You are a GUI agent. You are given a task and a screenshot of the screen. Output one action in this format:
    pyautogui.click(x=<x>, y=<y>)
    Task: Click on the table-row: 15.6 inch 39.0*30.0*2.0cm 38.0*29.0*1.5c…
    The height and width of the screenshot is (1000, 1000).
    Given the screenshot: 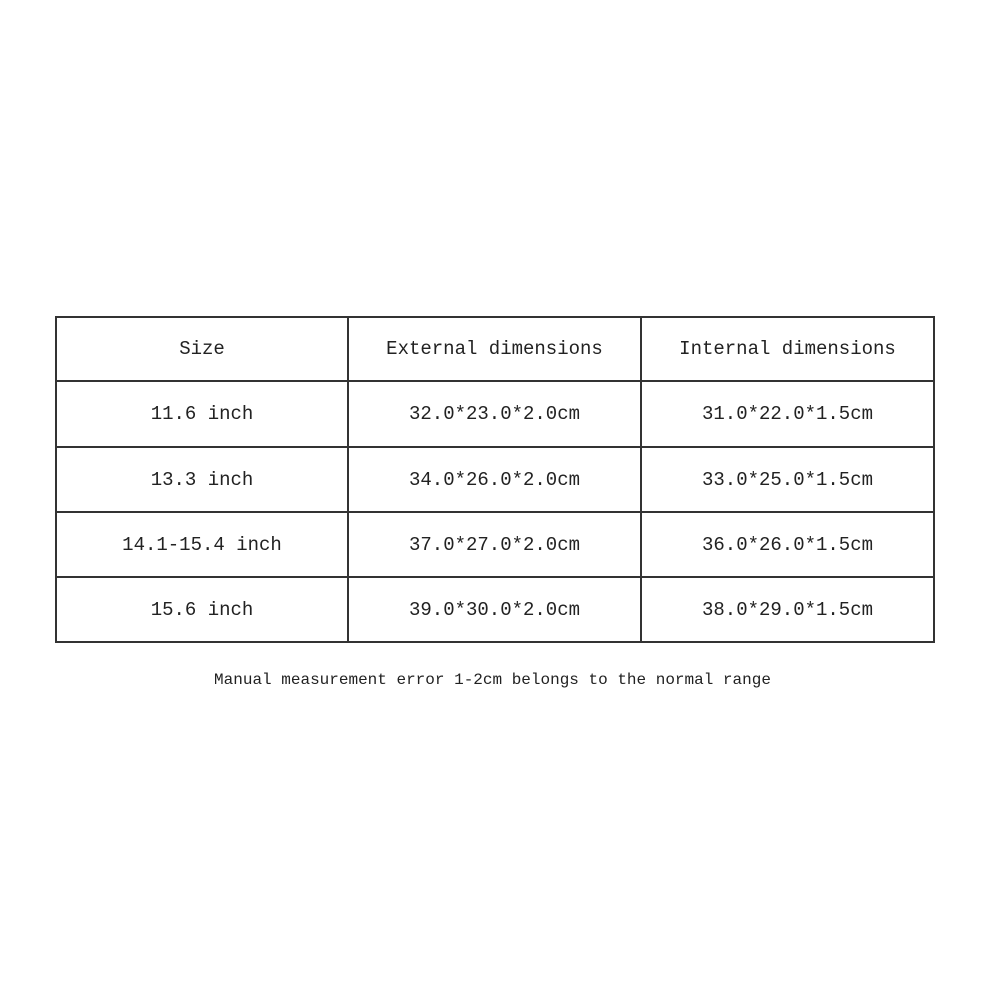 What is the action you would take?
    pyautogui.click(x=495, y=609)
    